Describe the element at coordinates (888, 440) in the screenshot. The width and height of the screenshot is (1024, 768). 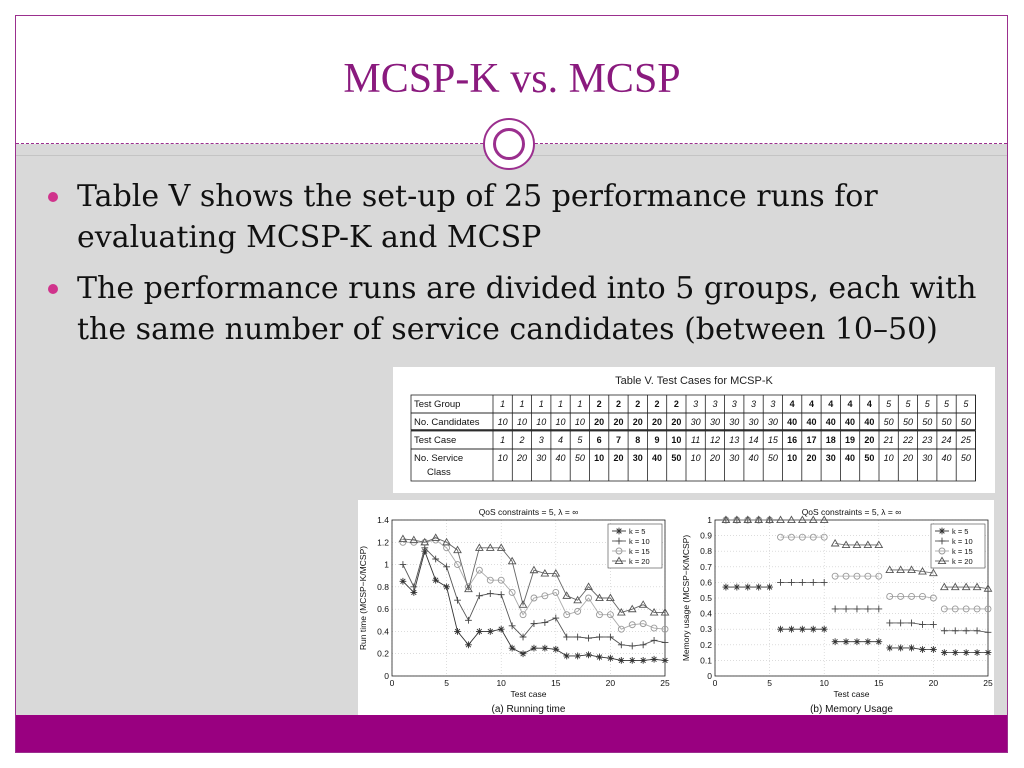
I see `table-cell: 21` at that location.